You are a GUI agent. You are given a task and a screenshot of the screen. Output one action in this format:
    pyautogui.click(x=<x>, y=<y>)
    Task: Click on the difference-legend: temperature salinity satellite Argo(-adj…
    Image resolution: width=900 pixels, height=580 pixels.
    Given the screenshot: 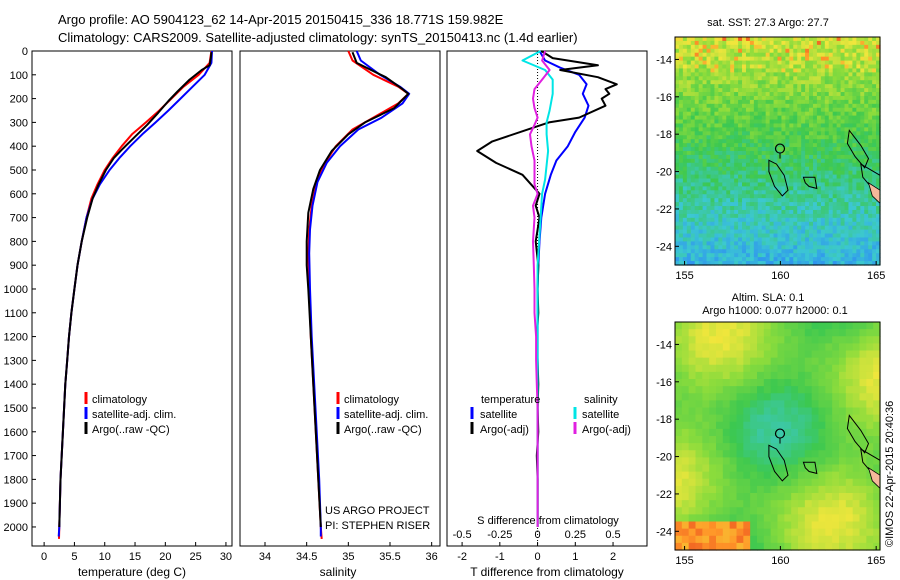 What is the action you would take?
    pyautogui.click(x=550, y=415)
    